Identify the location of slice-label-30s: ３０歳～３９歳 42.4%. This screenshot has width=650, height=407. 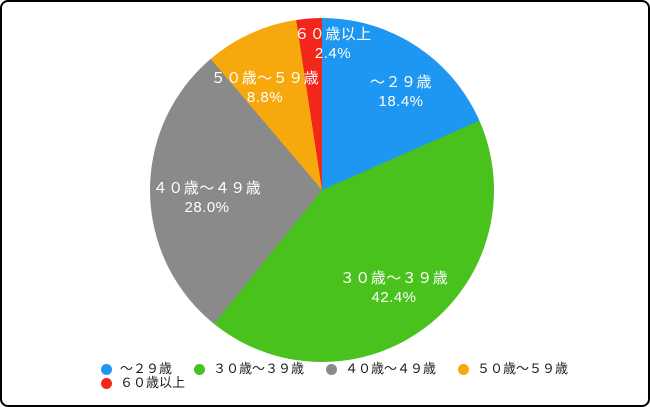
(394, 288).